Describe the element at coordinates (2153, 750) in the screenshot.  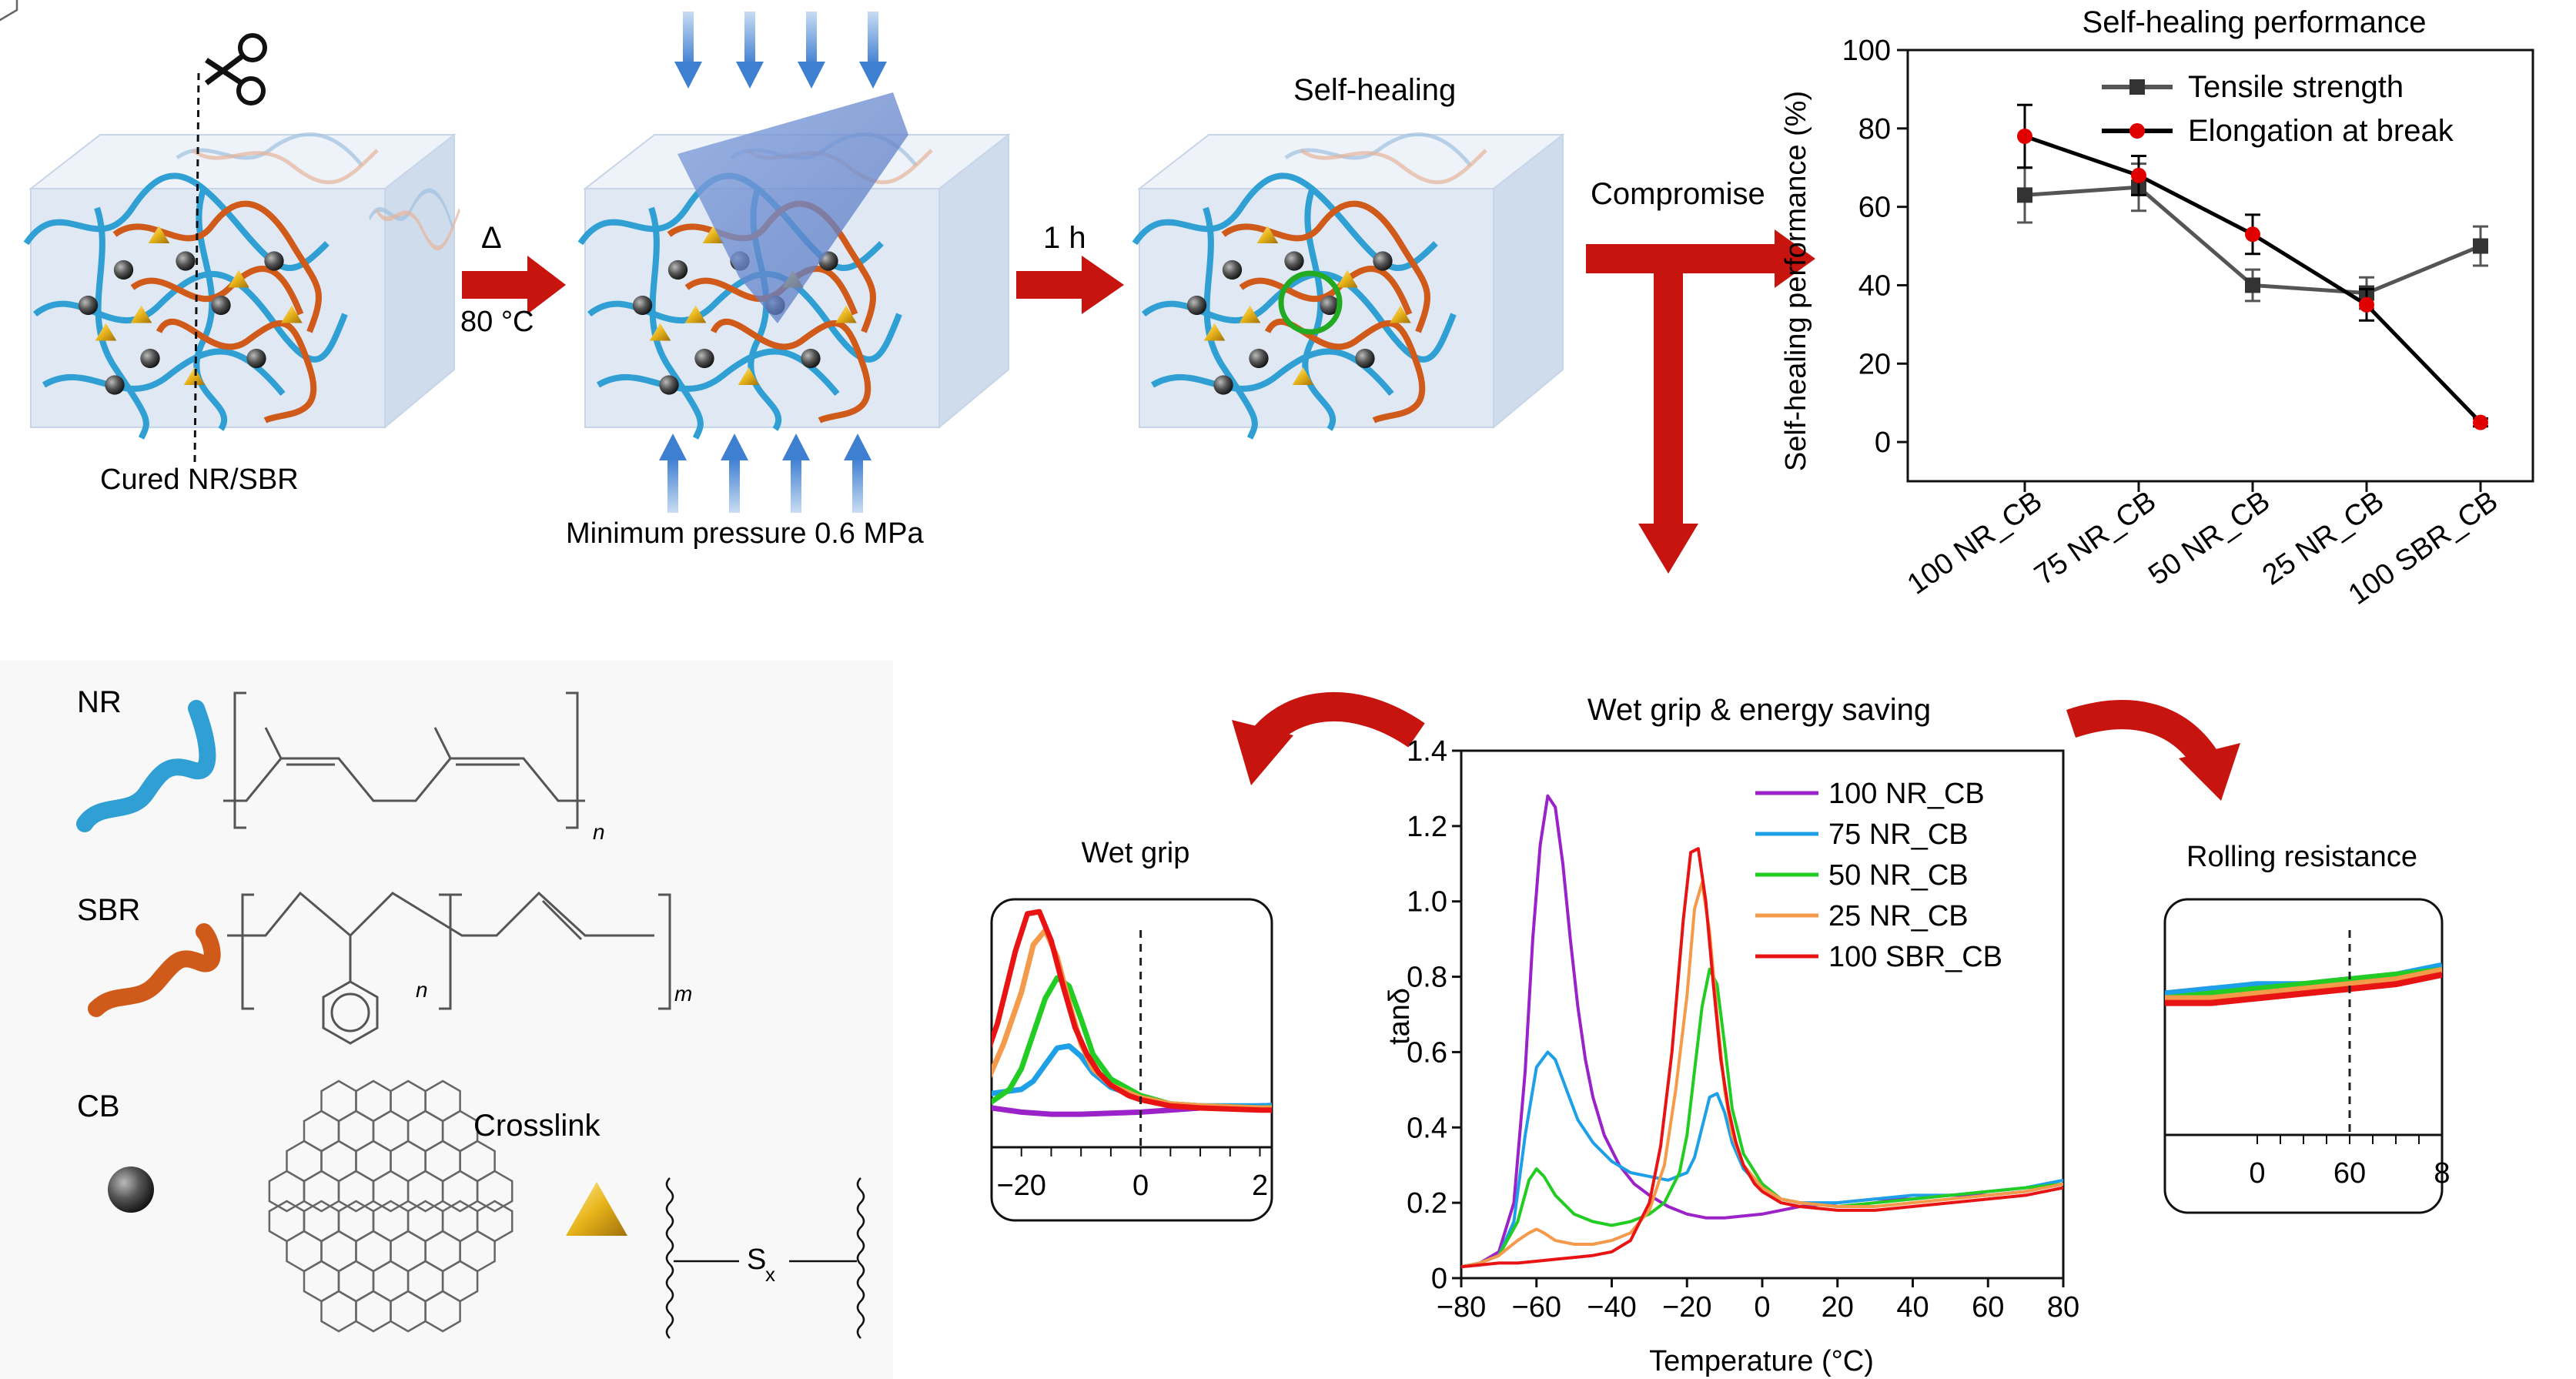
I see `curved-arrow-right` at that location.